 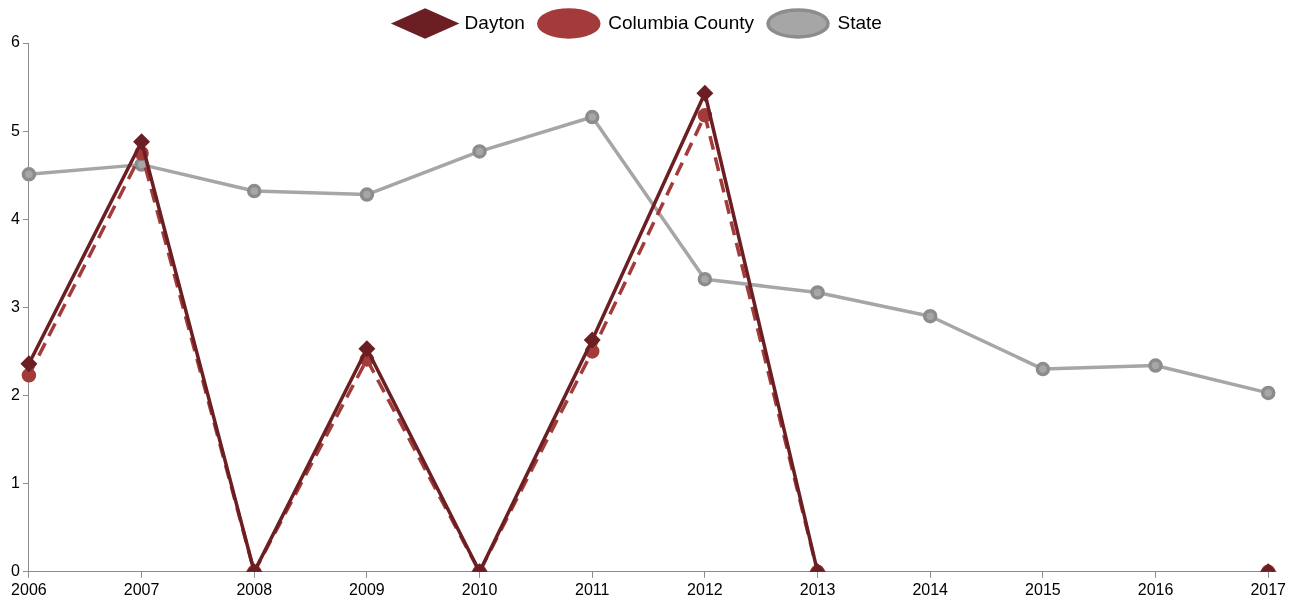 What do you see at coordinates (1155, 589) in the screenshot?
I see `x-tick-label: 2016` at bounding box center [1155, 589].